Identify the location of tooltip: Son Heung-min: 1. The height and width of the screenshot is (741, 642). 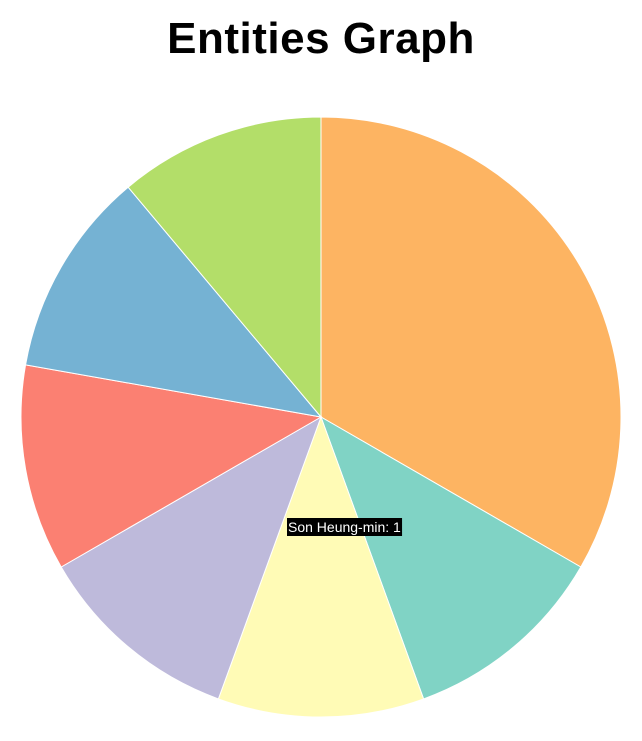
(345, 527).